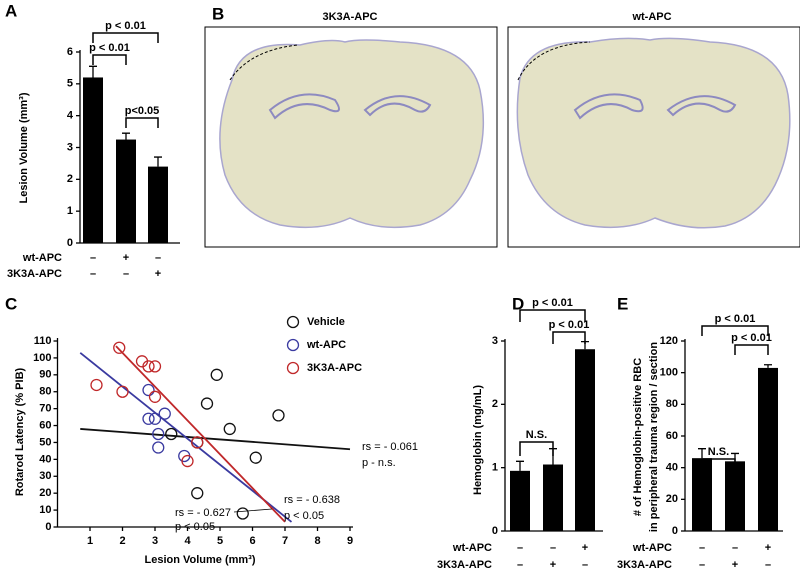  Describe the element at coordinates (285, 541) in the screenshot. I see `x-tick-label: 7` at that location.